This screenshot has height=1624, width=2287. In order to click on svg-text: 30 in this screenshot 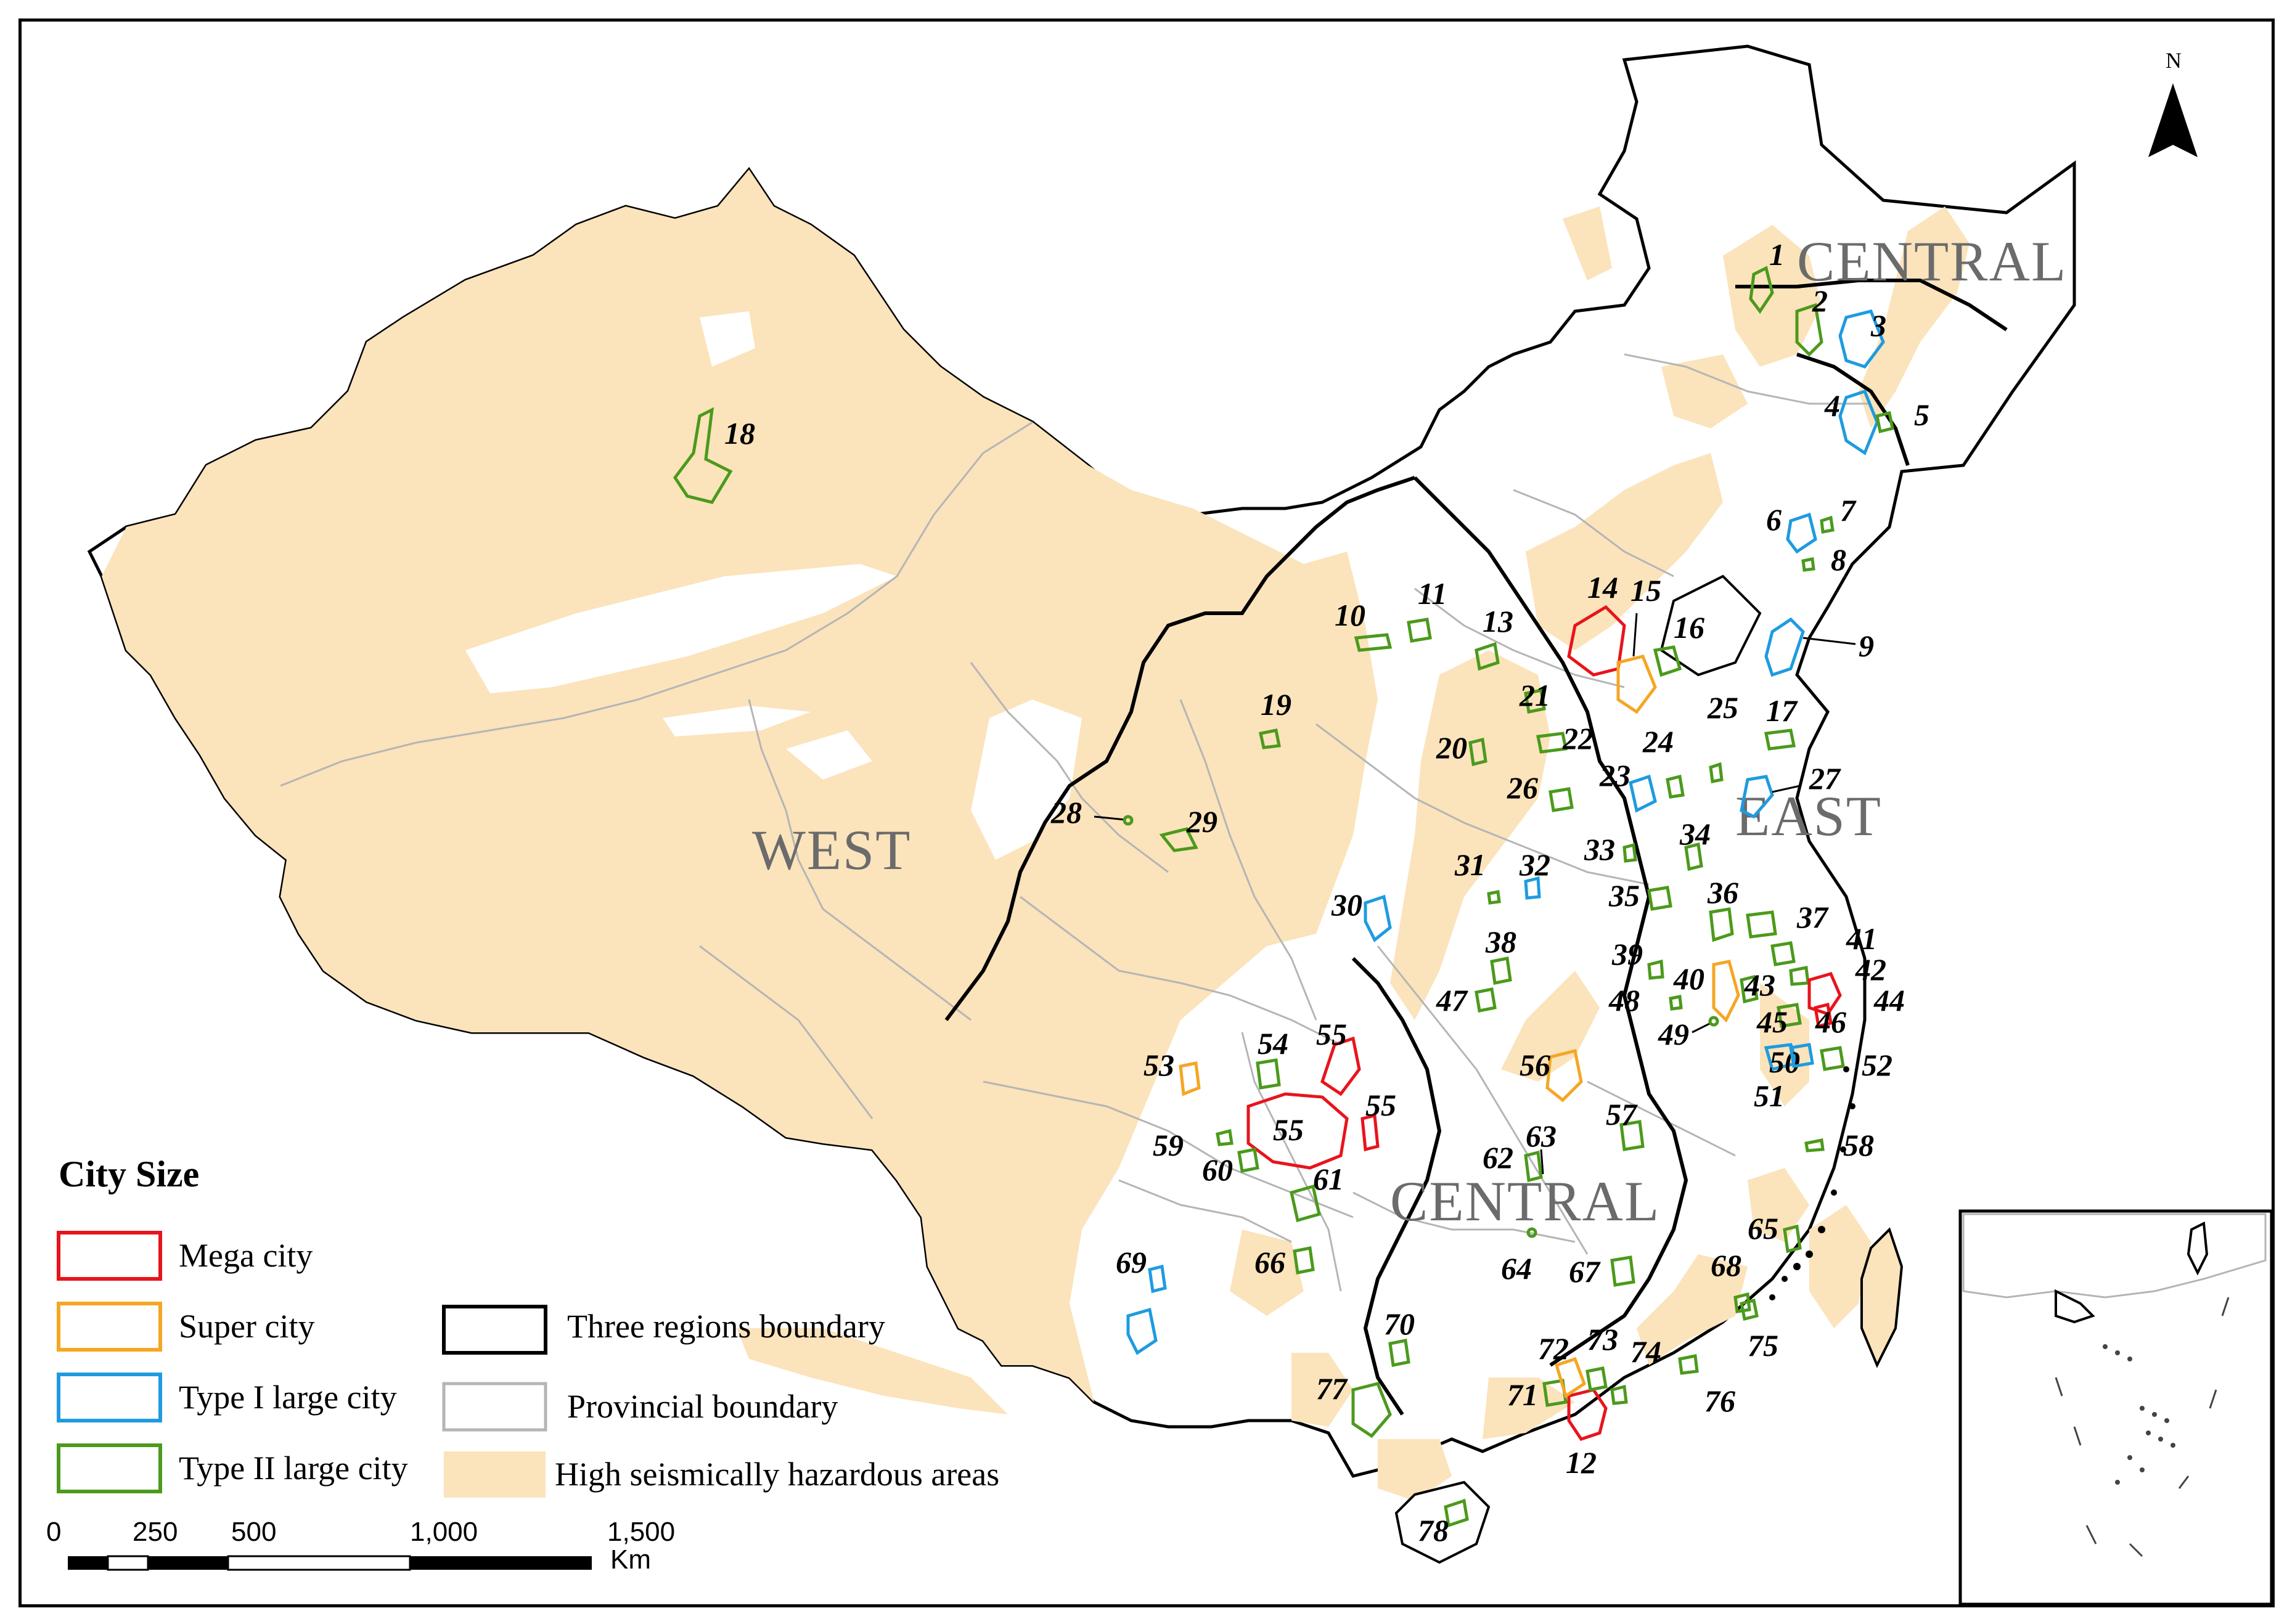, I will do `click(1346, 904)`.